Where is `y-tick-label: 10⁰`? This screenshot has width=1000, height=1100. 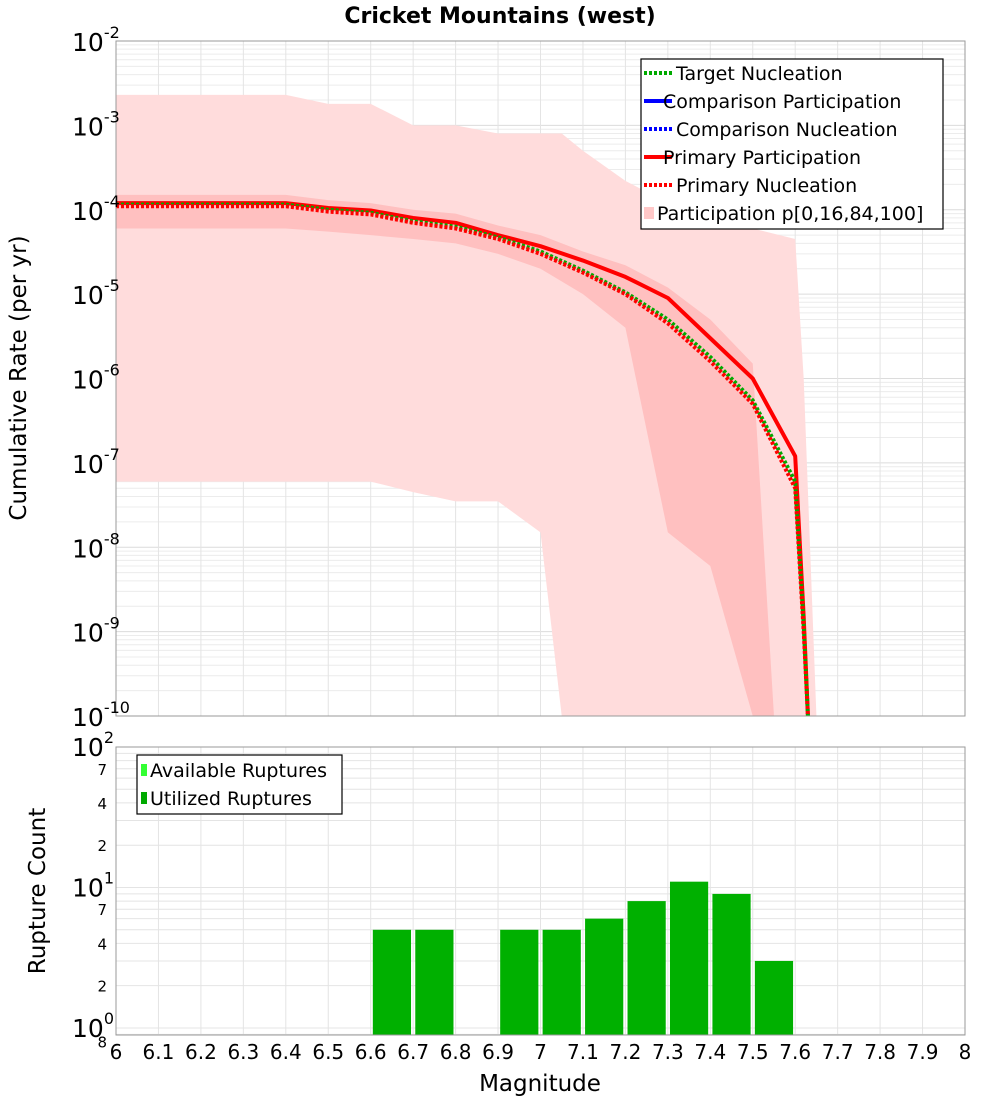 y-tick-label: 10⁰ is located at coordinates (93, 1026).